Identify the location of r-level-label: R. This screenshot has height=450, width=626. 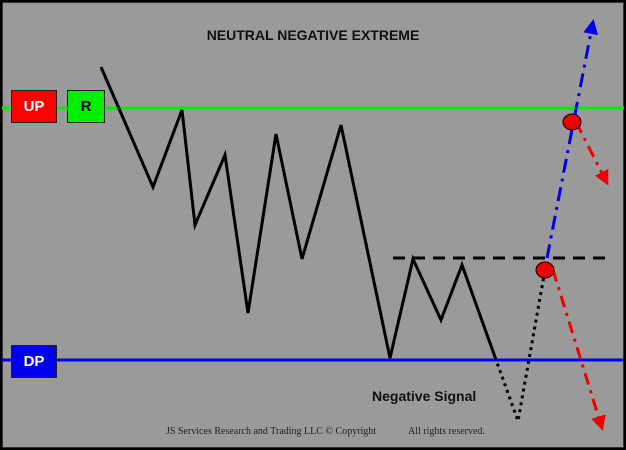
(86, 106).